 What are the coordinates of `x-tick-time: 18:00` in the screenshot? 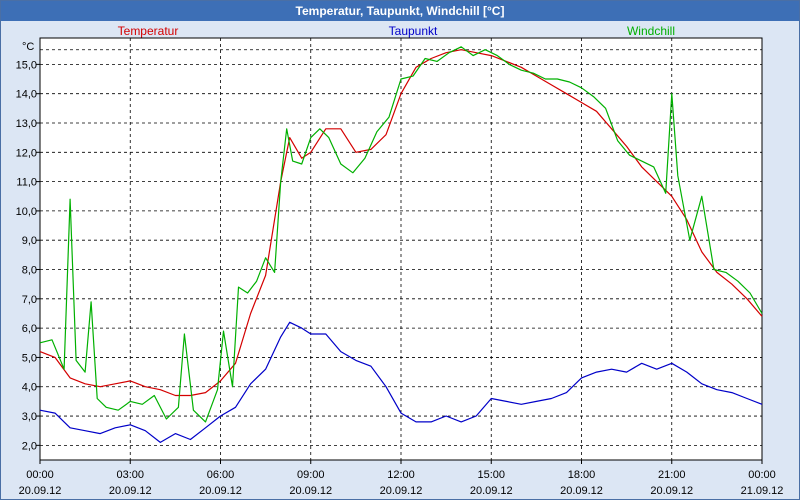 It's located at (582, 475).